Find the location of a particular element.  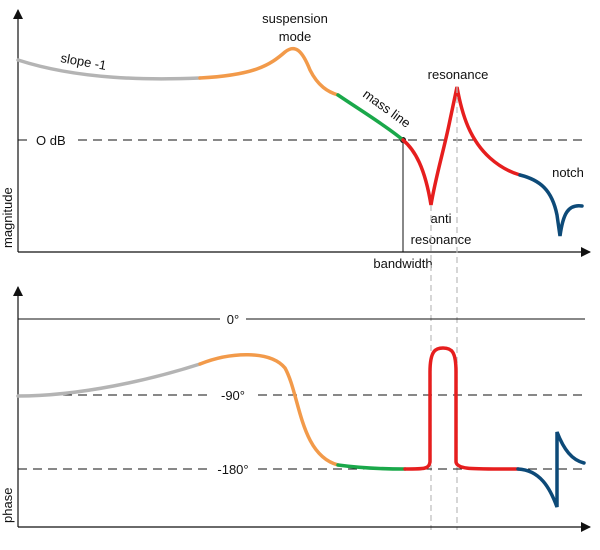

magnitude-suspension-segment is located at coordinates (269, 71).